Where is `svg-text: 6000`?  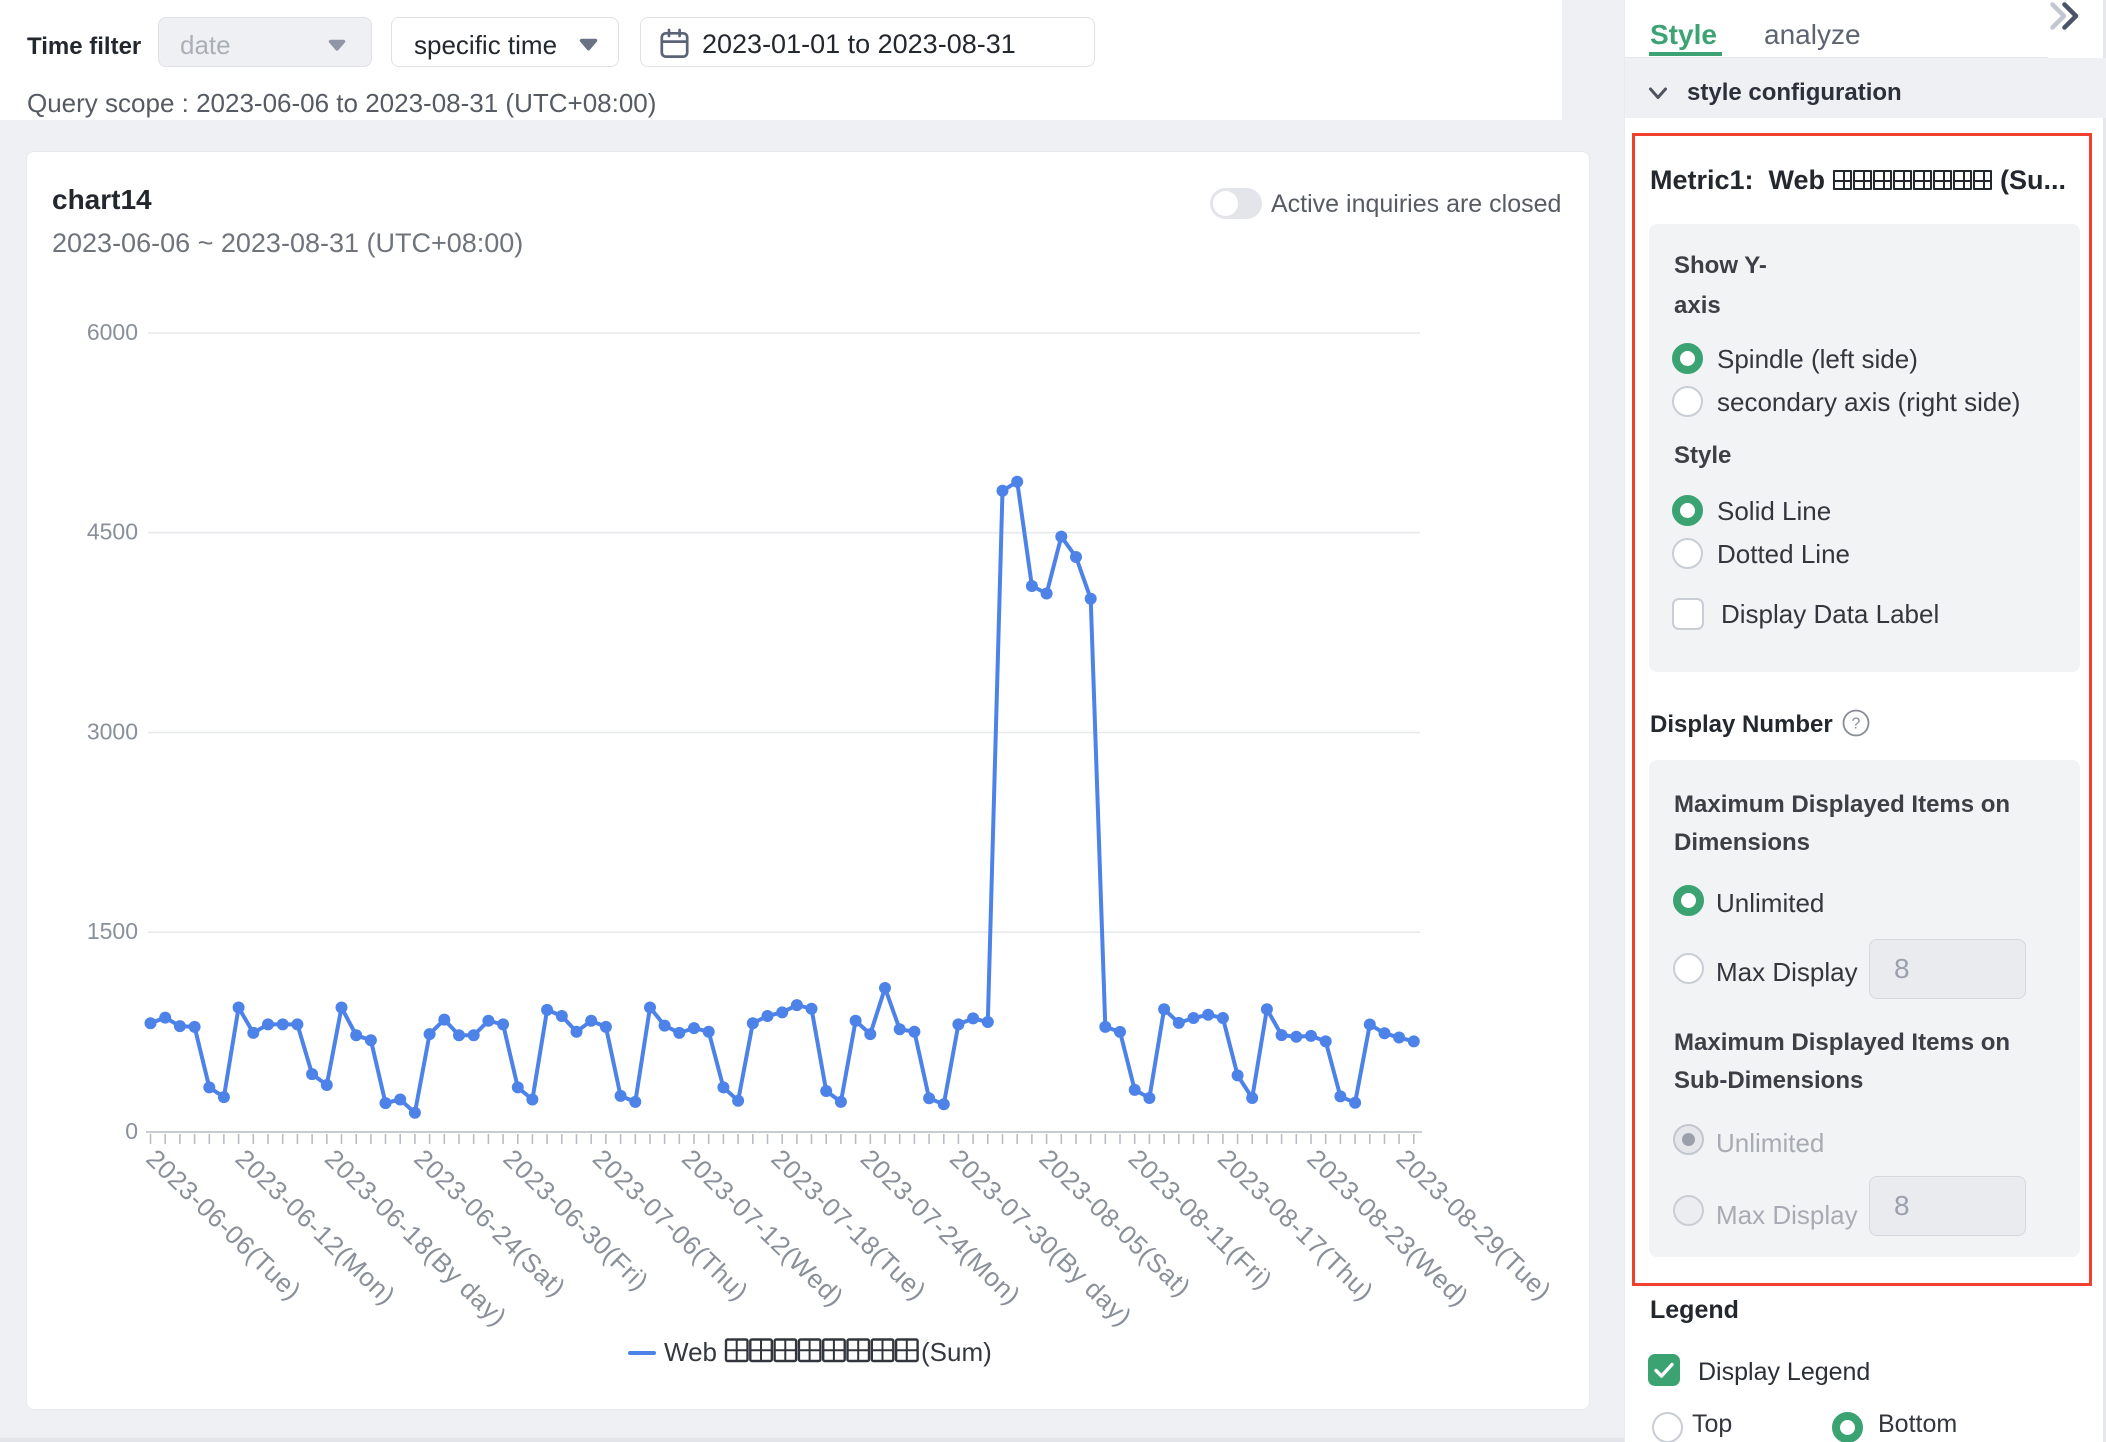
svg-text: 6000 is located at coordinates (112, 332).